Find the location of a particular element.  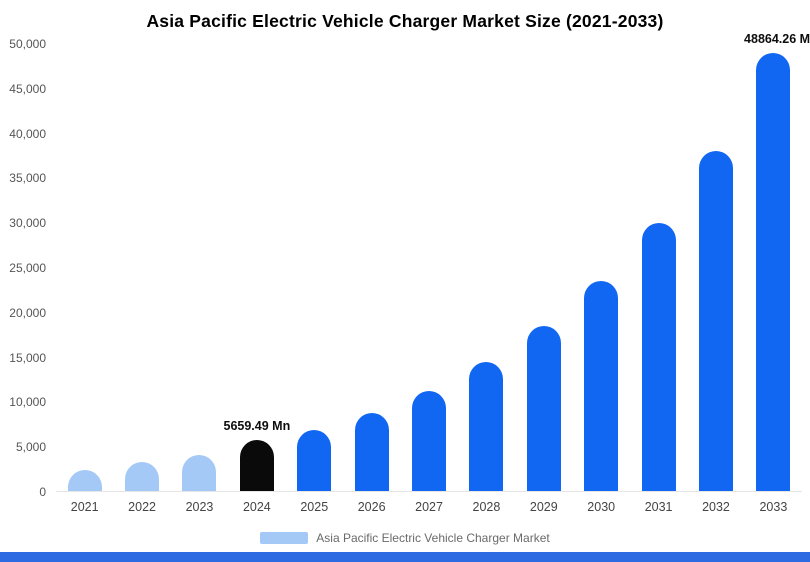

bar-slot-2026 is located at coordinates (371, 267).